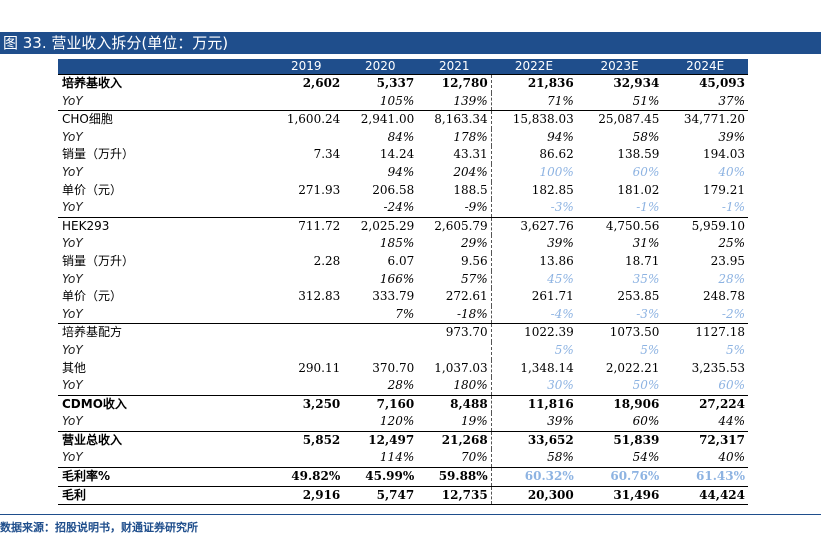 Image resolution: width=821 pixels, height=543 pixels. What do you see at coordinates (454, 67) in the screenshot?
I see `header-cell: 2021` at bounding box center [454, 67].